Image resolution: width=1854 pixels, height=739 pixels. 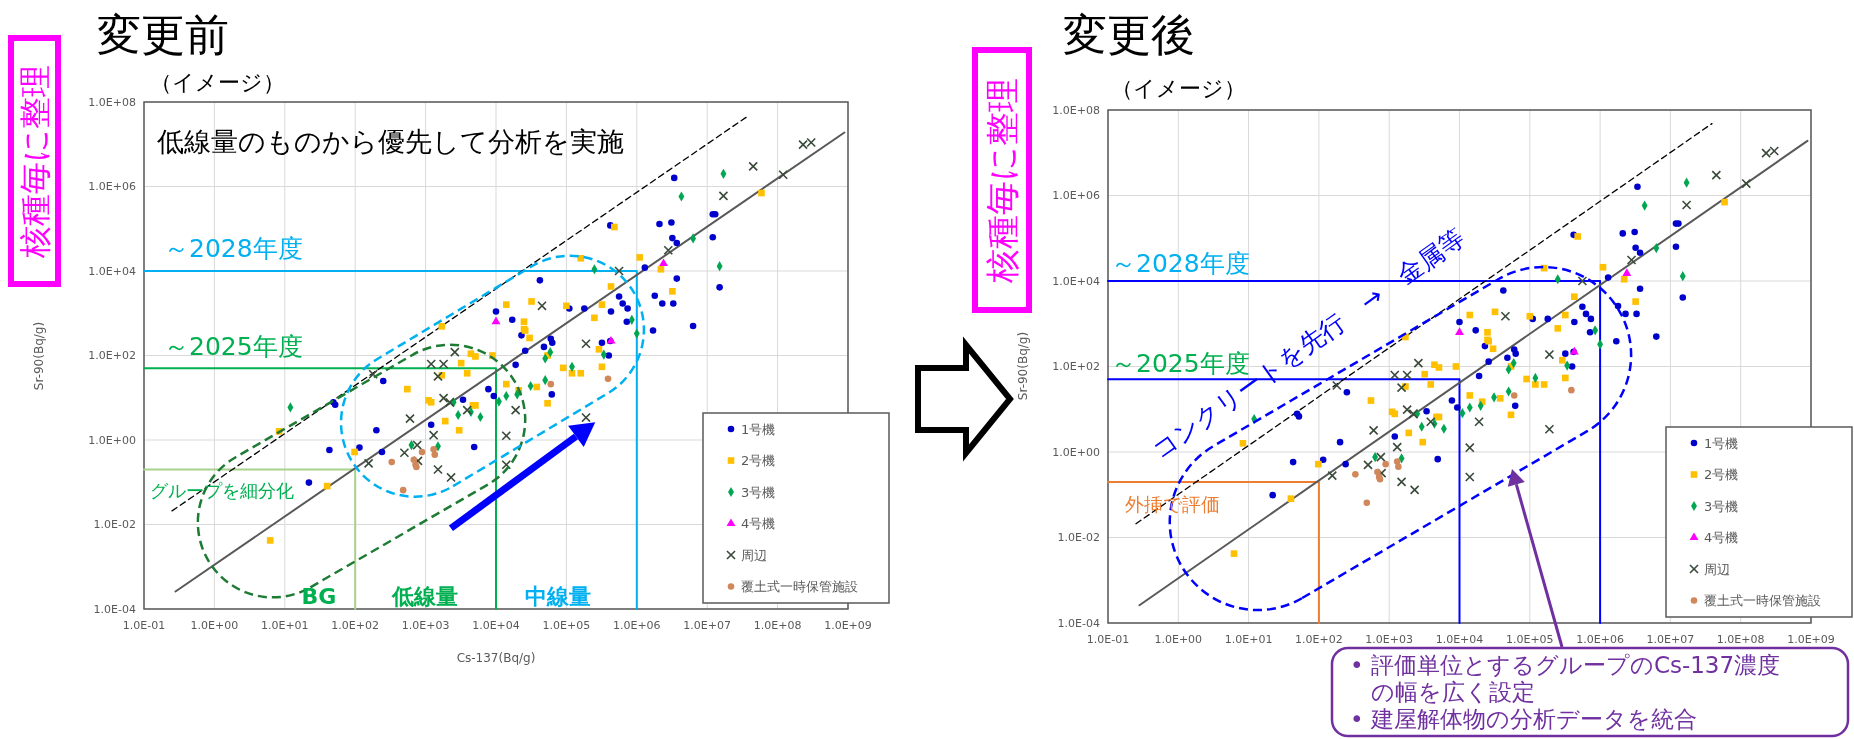 I want to click on annotation: 低線量, so click(x=424, y=596).